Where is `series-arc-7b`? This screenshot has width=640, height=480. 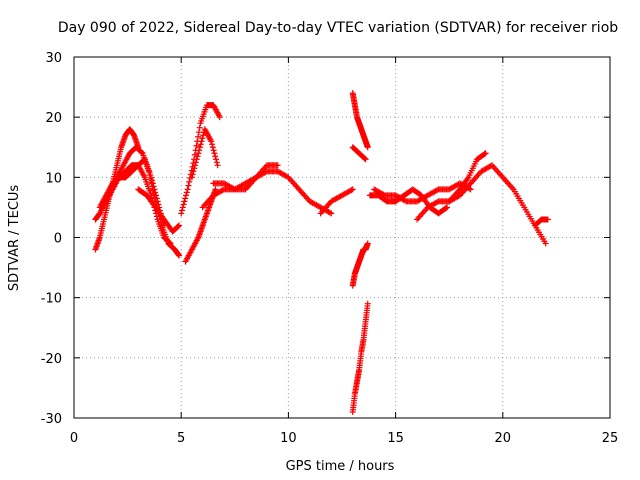
series-arc-7b is located at coordinates (467, 177).